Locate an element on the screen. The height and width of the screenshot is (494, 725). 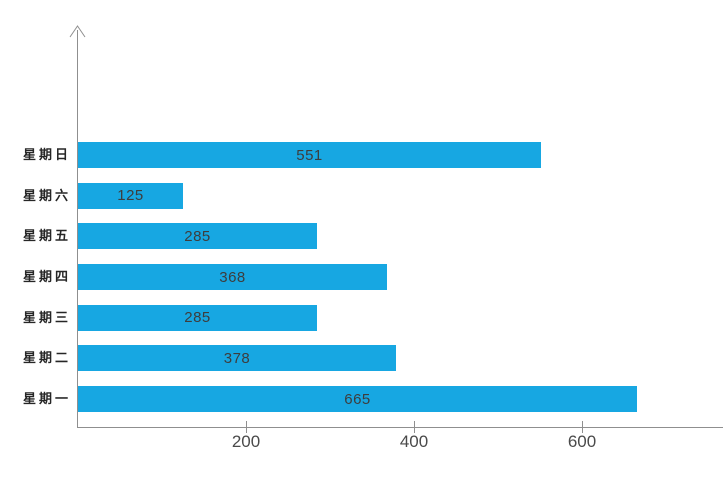
x-tick-label: 400 is located at coordinates (414, 441).